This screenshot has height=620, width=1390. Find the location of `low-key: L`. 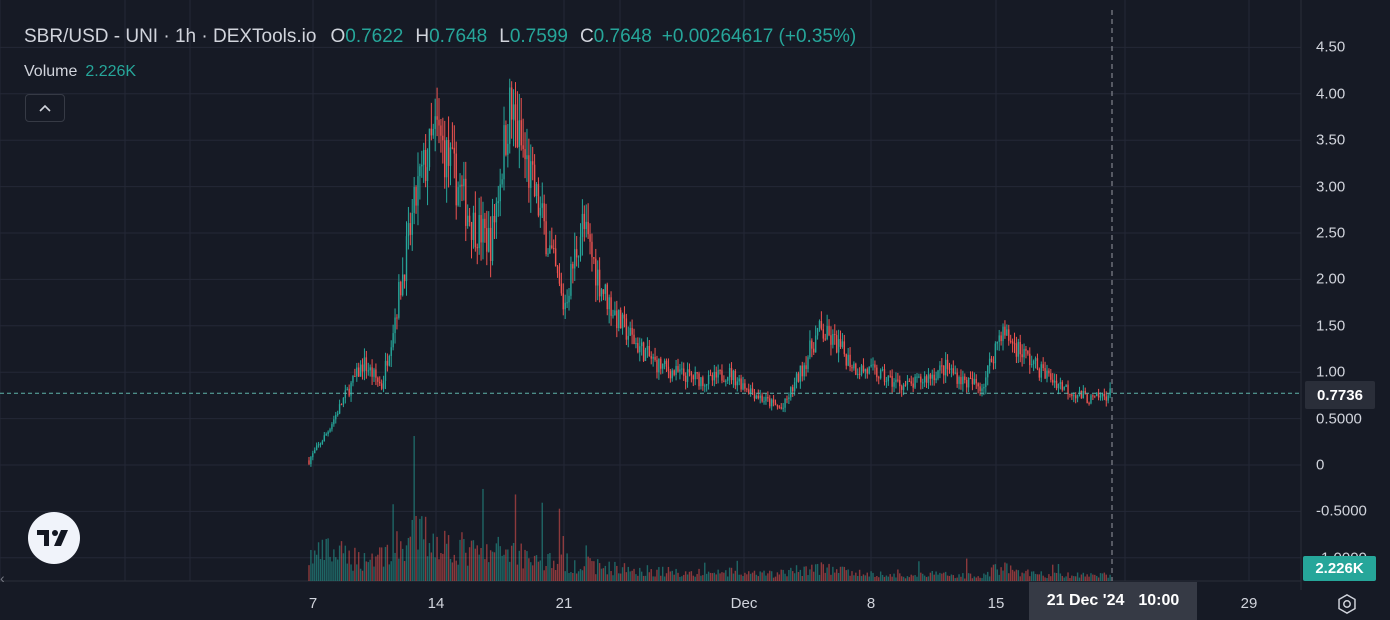

low-key: L is located at coordinates (504, 36).